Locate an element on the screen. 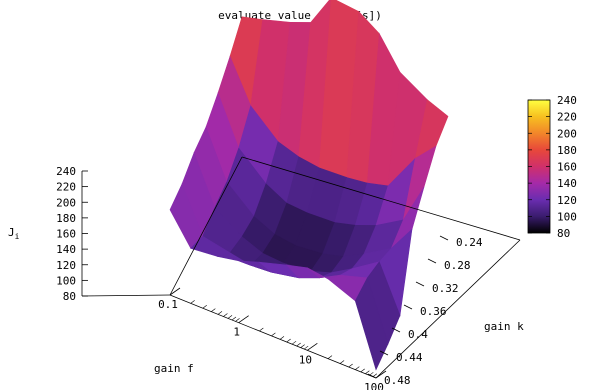  x-axis-label: gain f is located at coordinates (174, 368).